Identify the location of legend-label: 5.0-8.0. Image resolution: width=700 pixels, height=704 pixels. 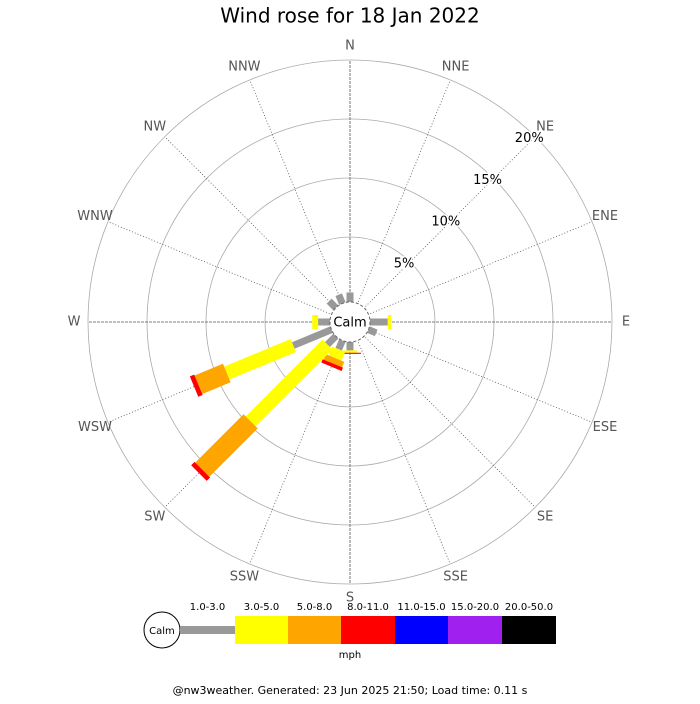
(314, 607).